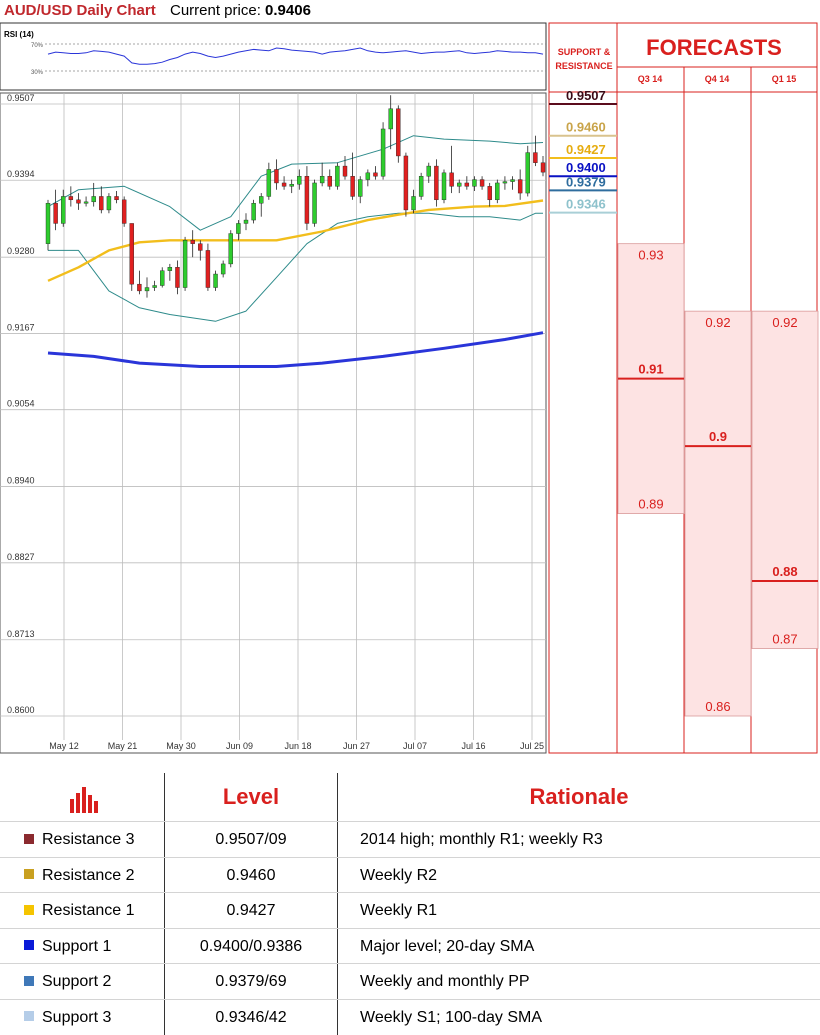 The image size is (820, 1035). What do you see at coordinates (251, 946) in the screenshot?
I see `row-level: 0.9400/0.9386` at bounding box center [251, 946].